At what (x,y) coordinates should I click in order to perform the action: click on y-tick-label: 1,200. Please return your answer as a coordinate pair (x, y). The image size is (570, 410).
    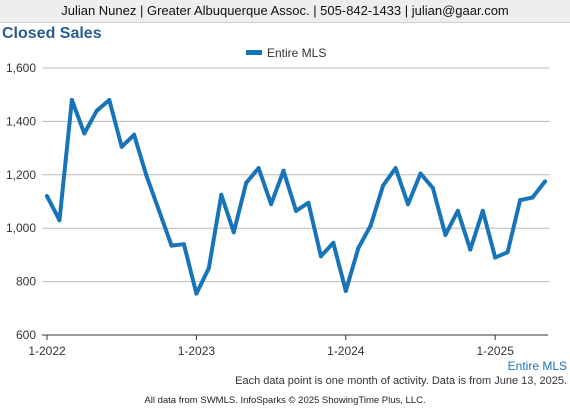
    Looking at the image, I should click on (21, 175).